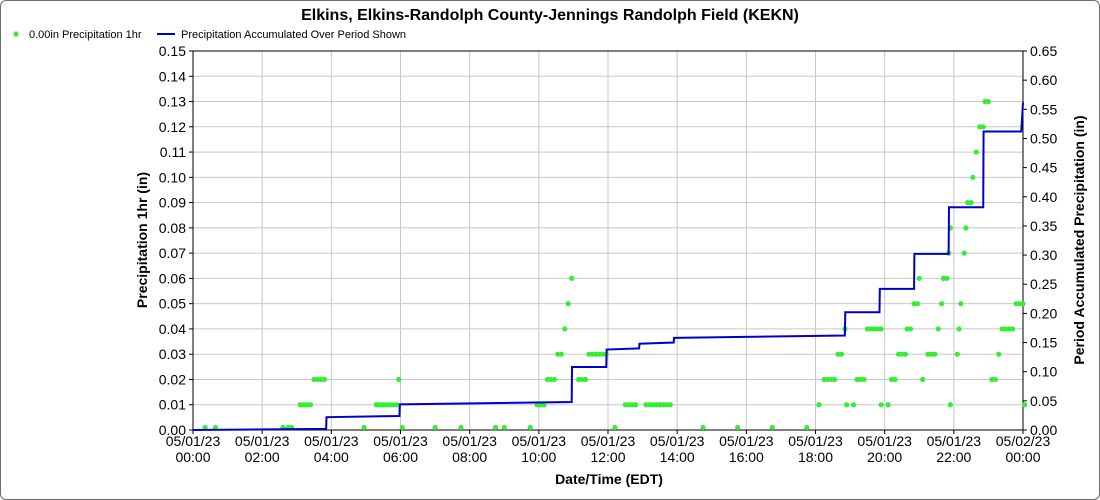 The image size is (1100, 500). I want to click on y-right-tick-label: 0.20, so click(1043, 313).